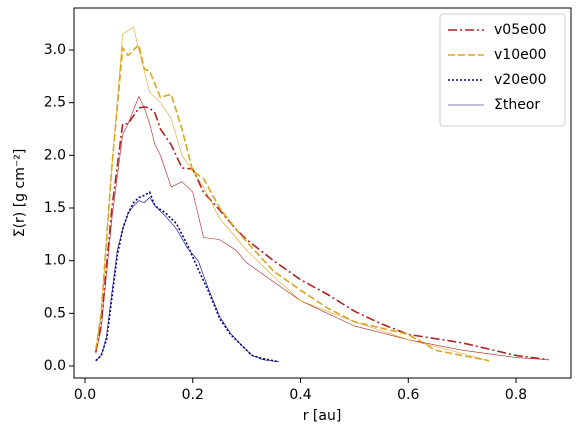 The image size is (580, 434). I want to click on y-tick-label: 2.5, so click(55, 103).